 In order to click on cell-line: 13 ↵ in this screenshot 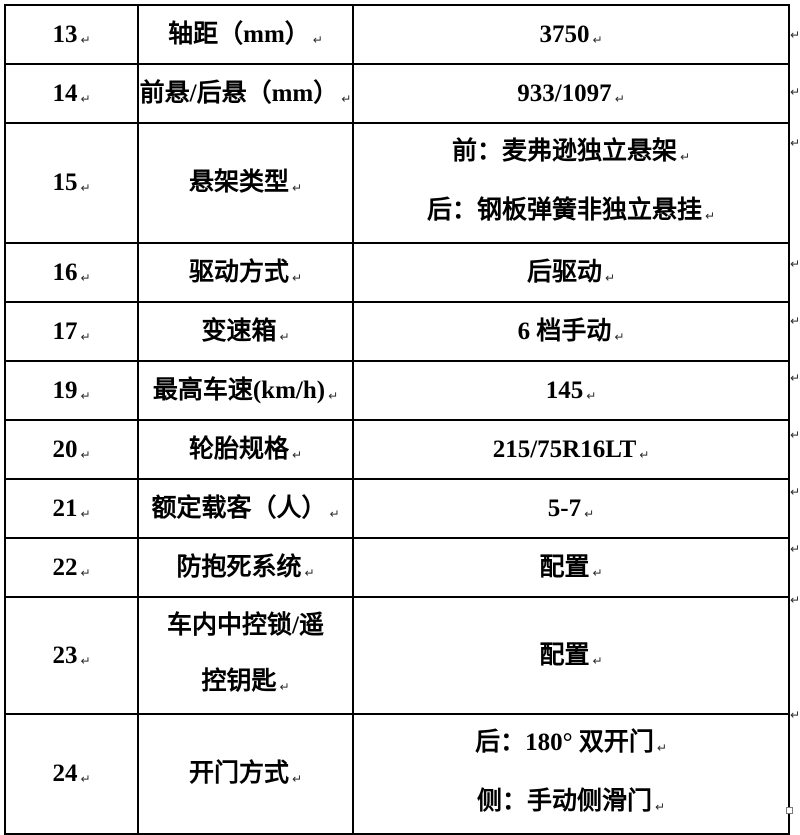, I will do `click(71, 34)`.